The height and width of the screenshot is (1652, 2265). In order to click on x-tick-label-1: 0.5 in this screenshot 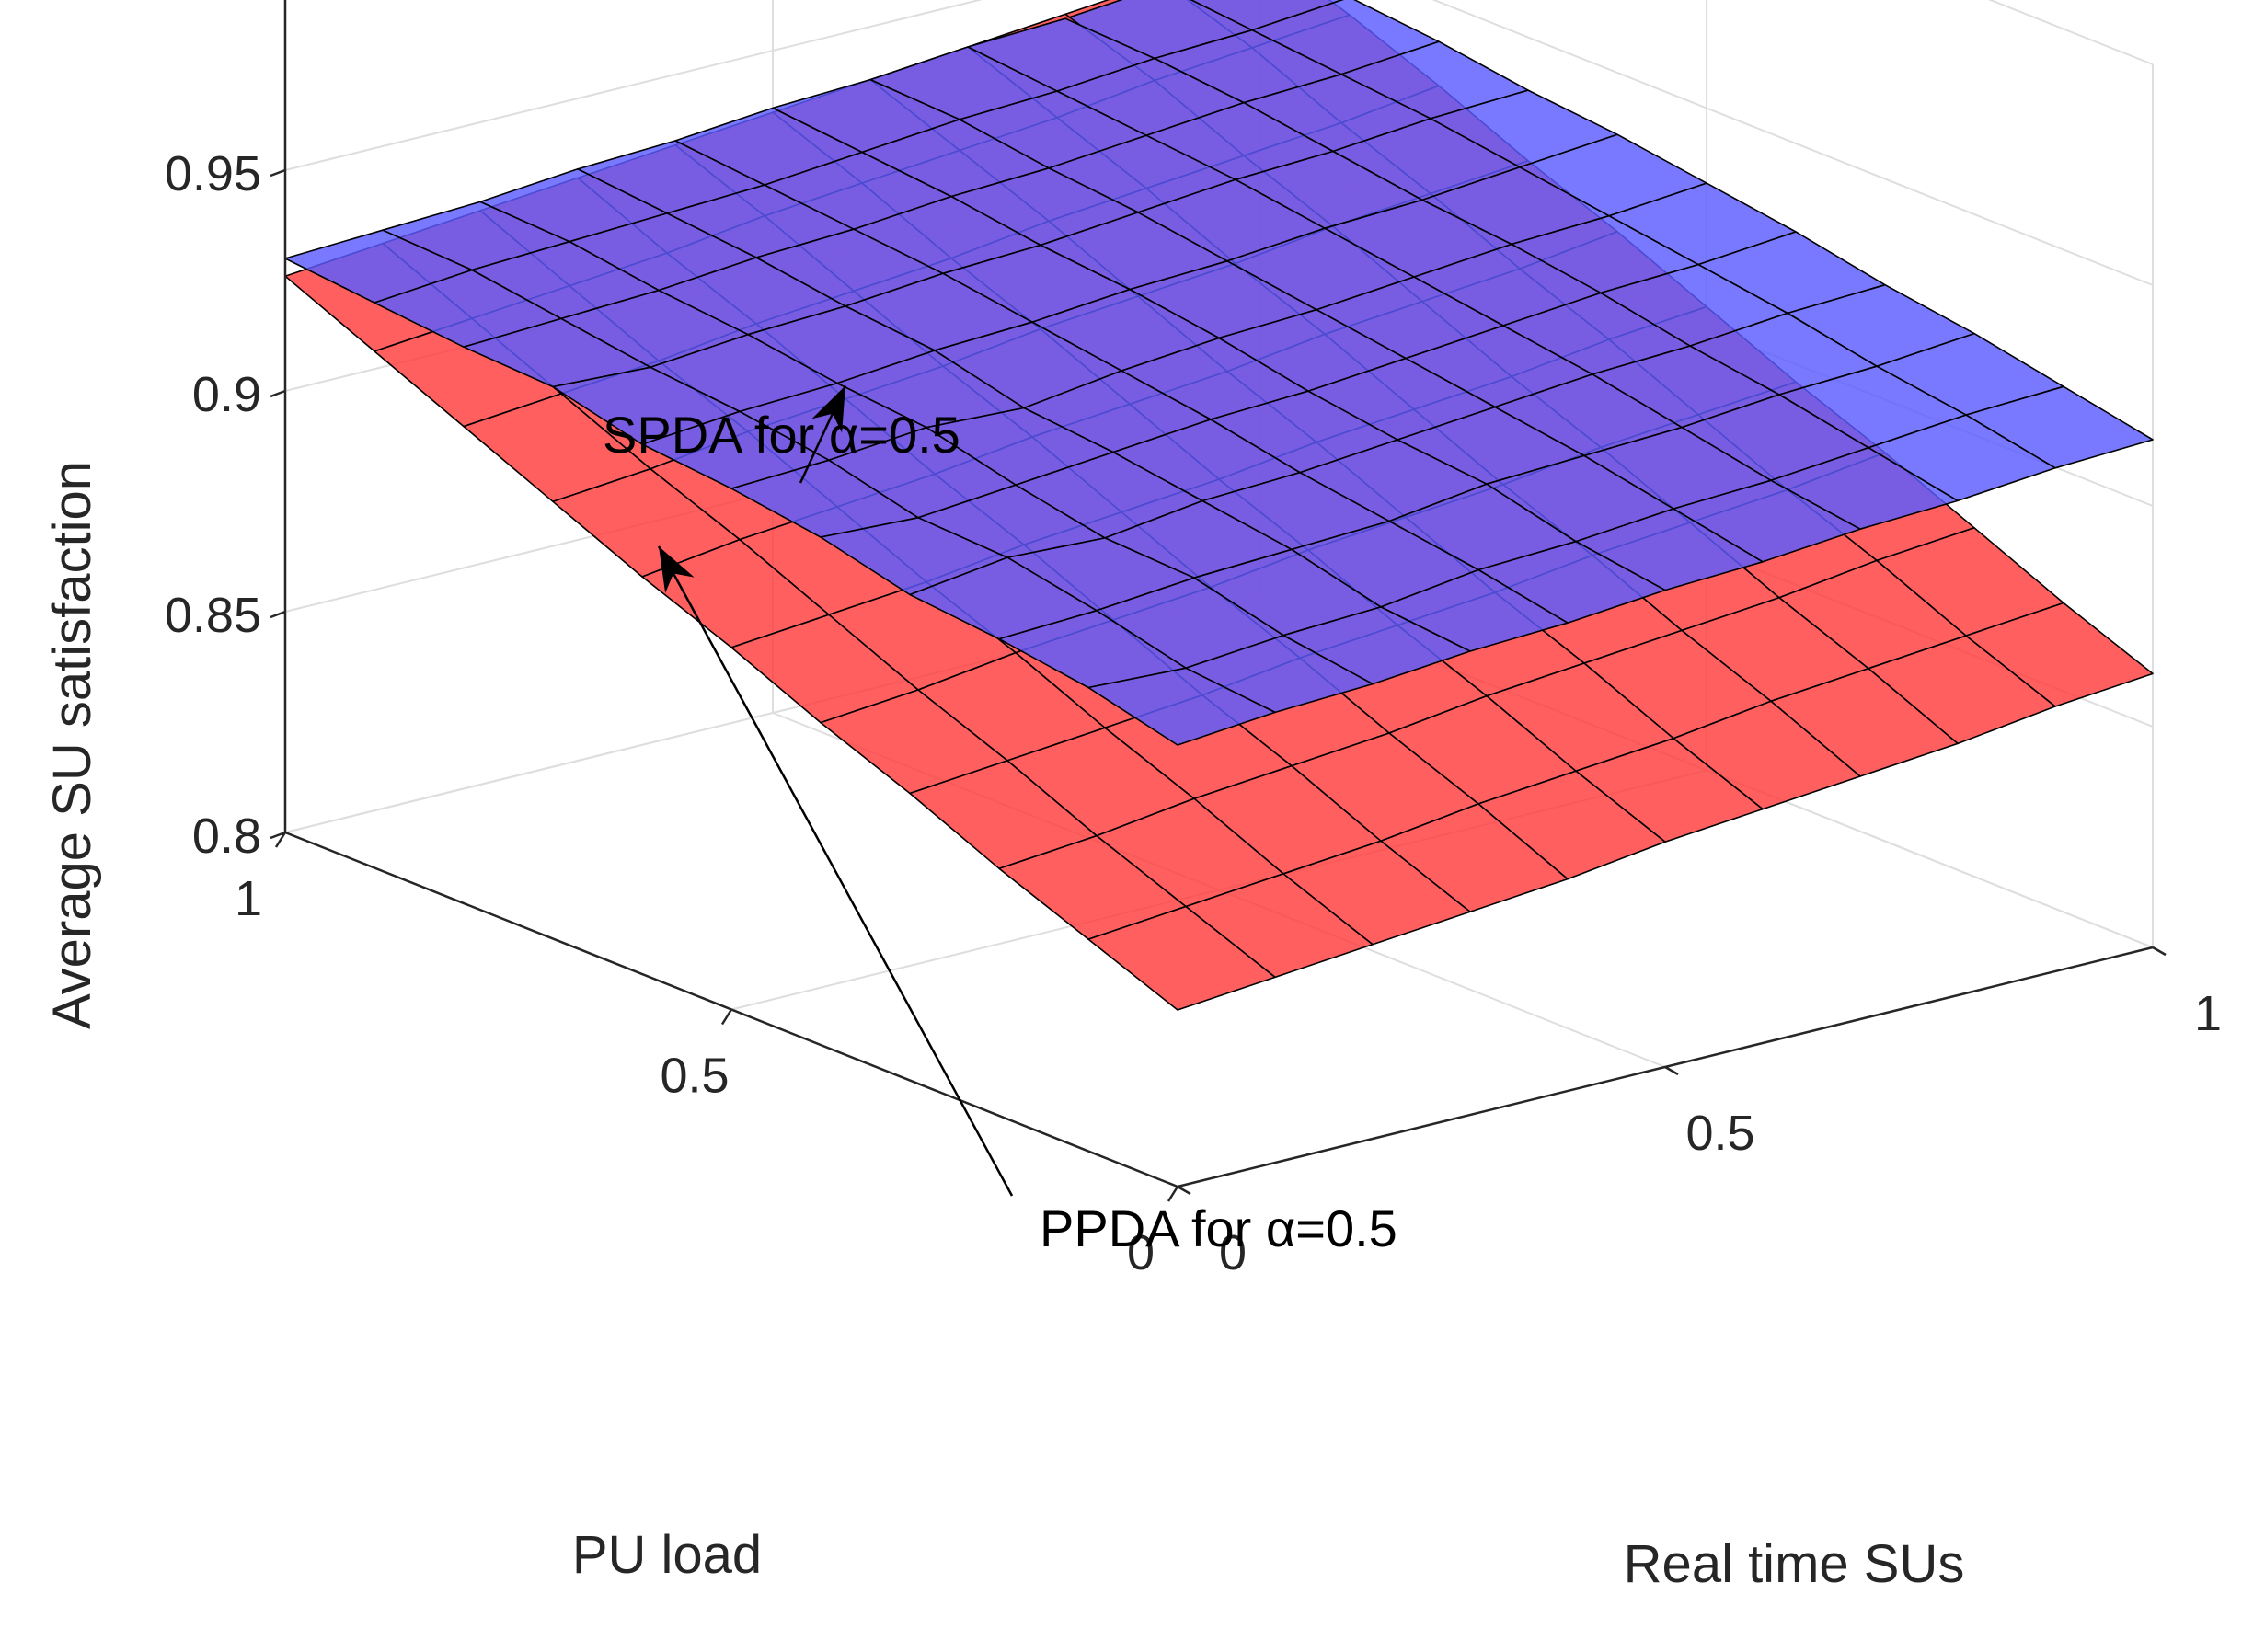, I will do `click(1719, 1133)`.